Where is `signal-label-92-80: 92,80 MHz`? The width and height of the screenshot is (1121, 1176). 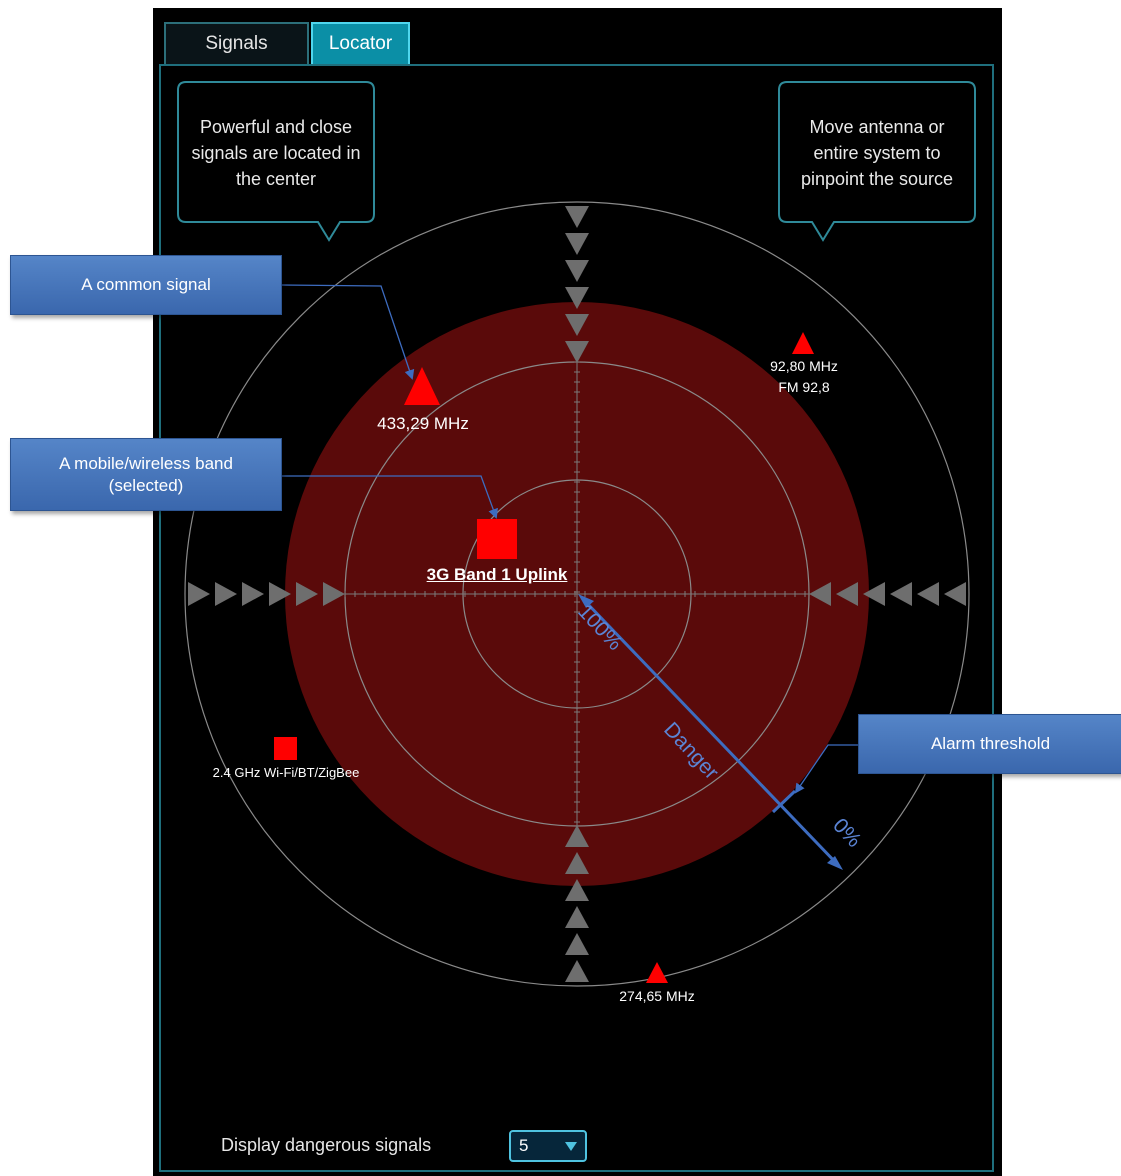
signal-label-92-80: 92,80 MHz is located at coordinates (804, 366).